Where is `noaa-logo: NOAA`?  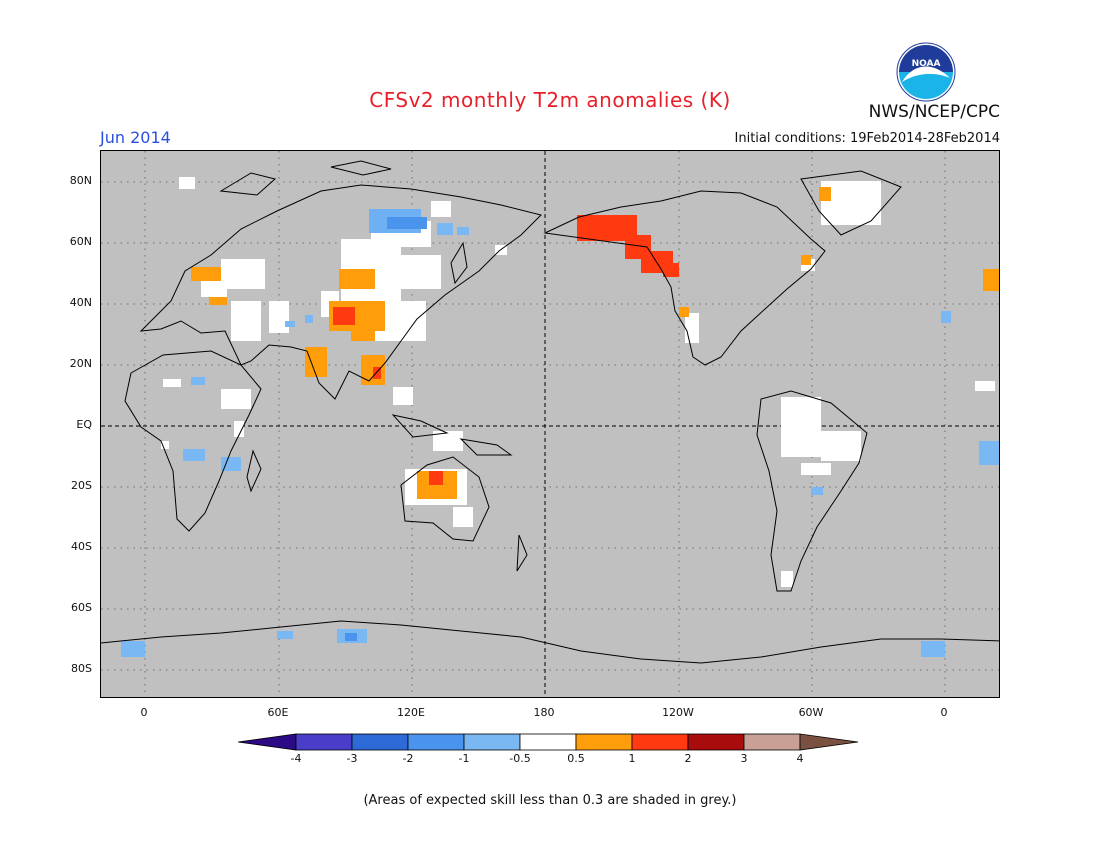
noaa-logo: NOAA is located at coordinates (926, 72).